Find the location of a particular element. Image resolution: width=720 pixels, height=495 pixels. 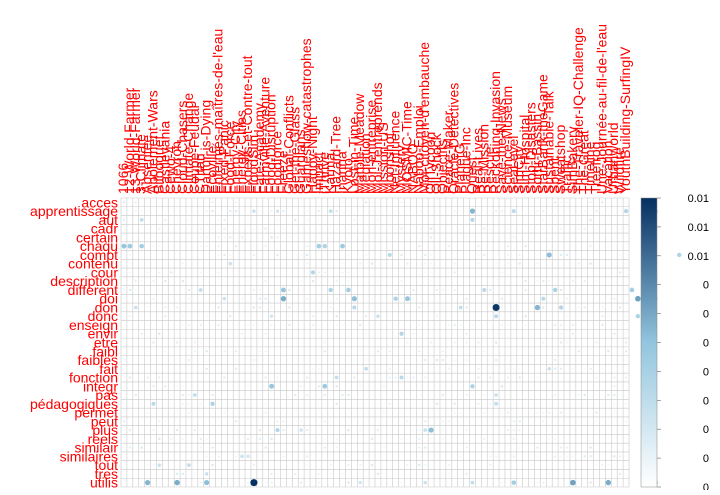

row-label: cour is located at coordinates (105, 272).